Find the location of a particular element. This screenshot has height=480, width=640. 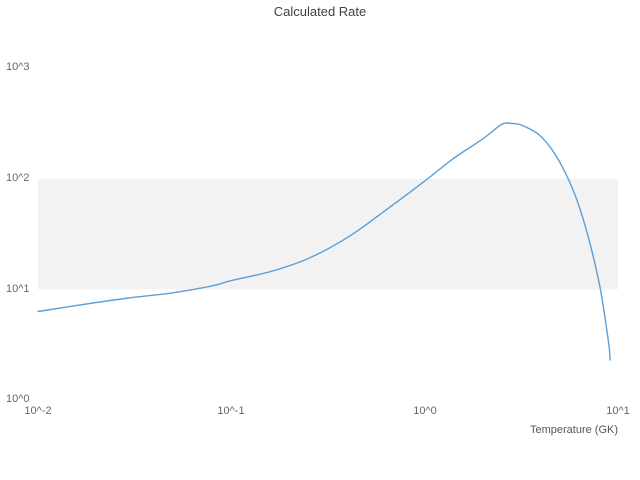

chart-title: Calculated Rate is located at coordinates (320, 11).